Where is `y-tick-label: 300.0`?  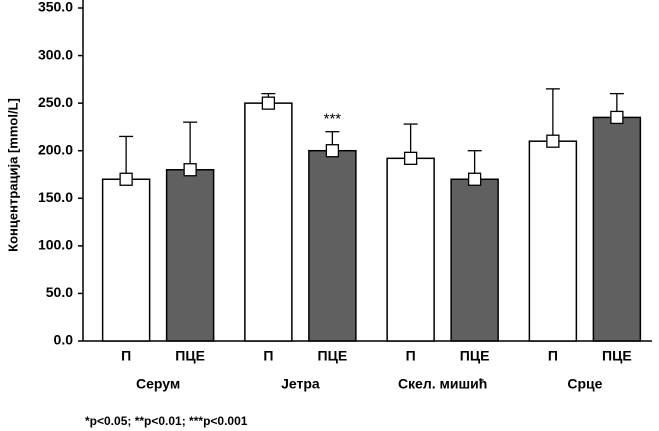
y-tick-label: 300.0 is located at coordinates (55, 54).